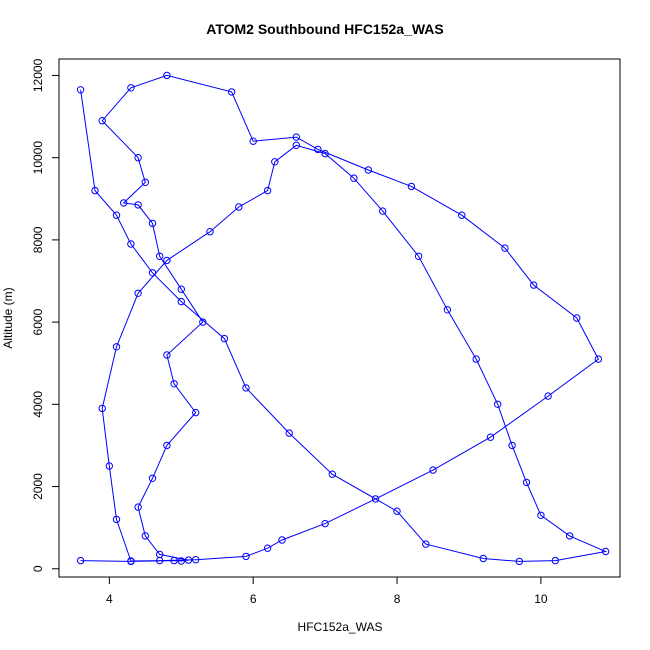 The height and width of the screenshot is (650, 650). What do you see at coordinates (45, 315) in the screenshot?
I see `y-axis: 0 2000 4000 6000 8000 10000 12000` at bounding box center [45, 315].